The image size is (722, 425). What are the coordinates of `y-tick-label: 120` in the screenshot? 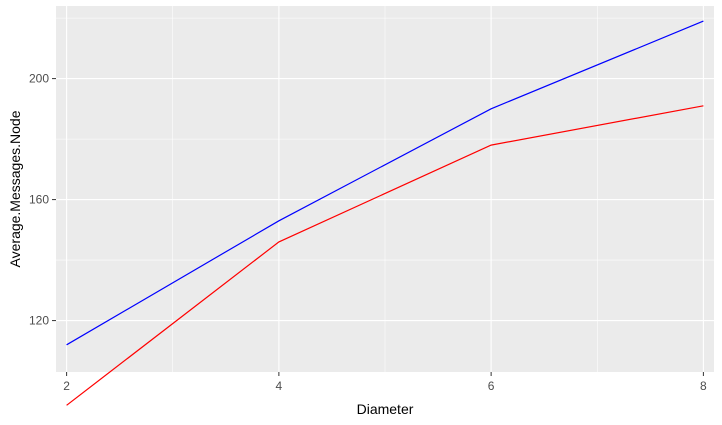 It's located at (39, 321).